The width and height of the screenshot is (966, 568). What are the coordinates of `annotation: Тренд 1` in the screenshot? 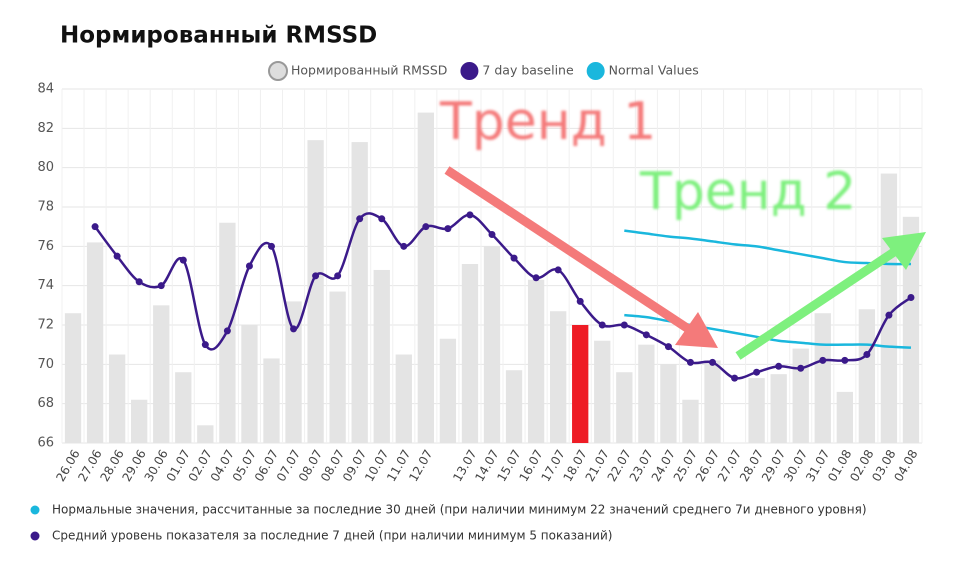 It's located at (547, 122).